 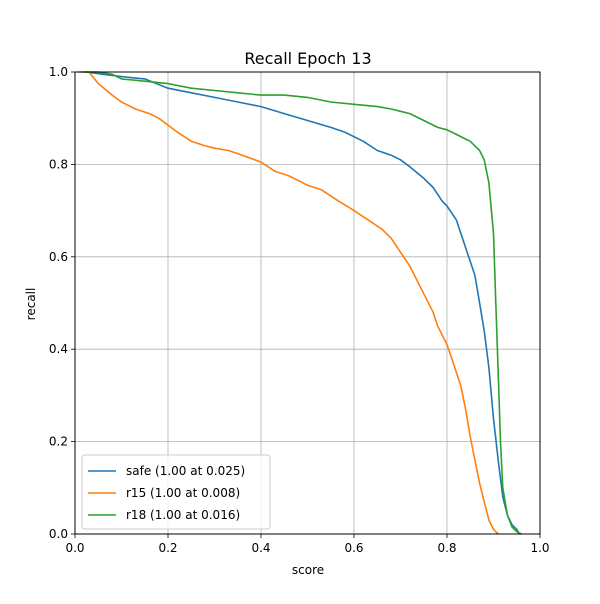 I want to click on x-axis-label: score, so click(x=308, y=570).